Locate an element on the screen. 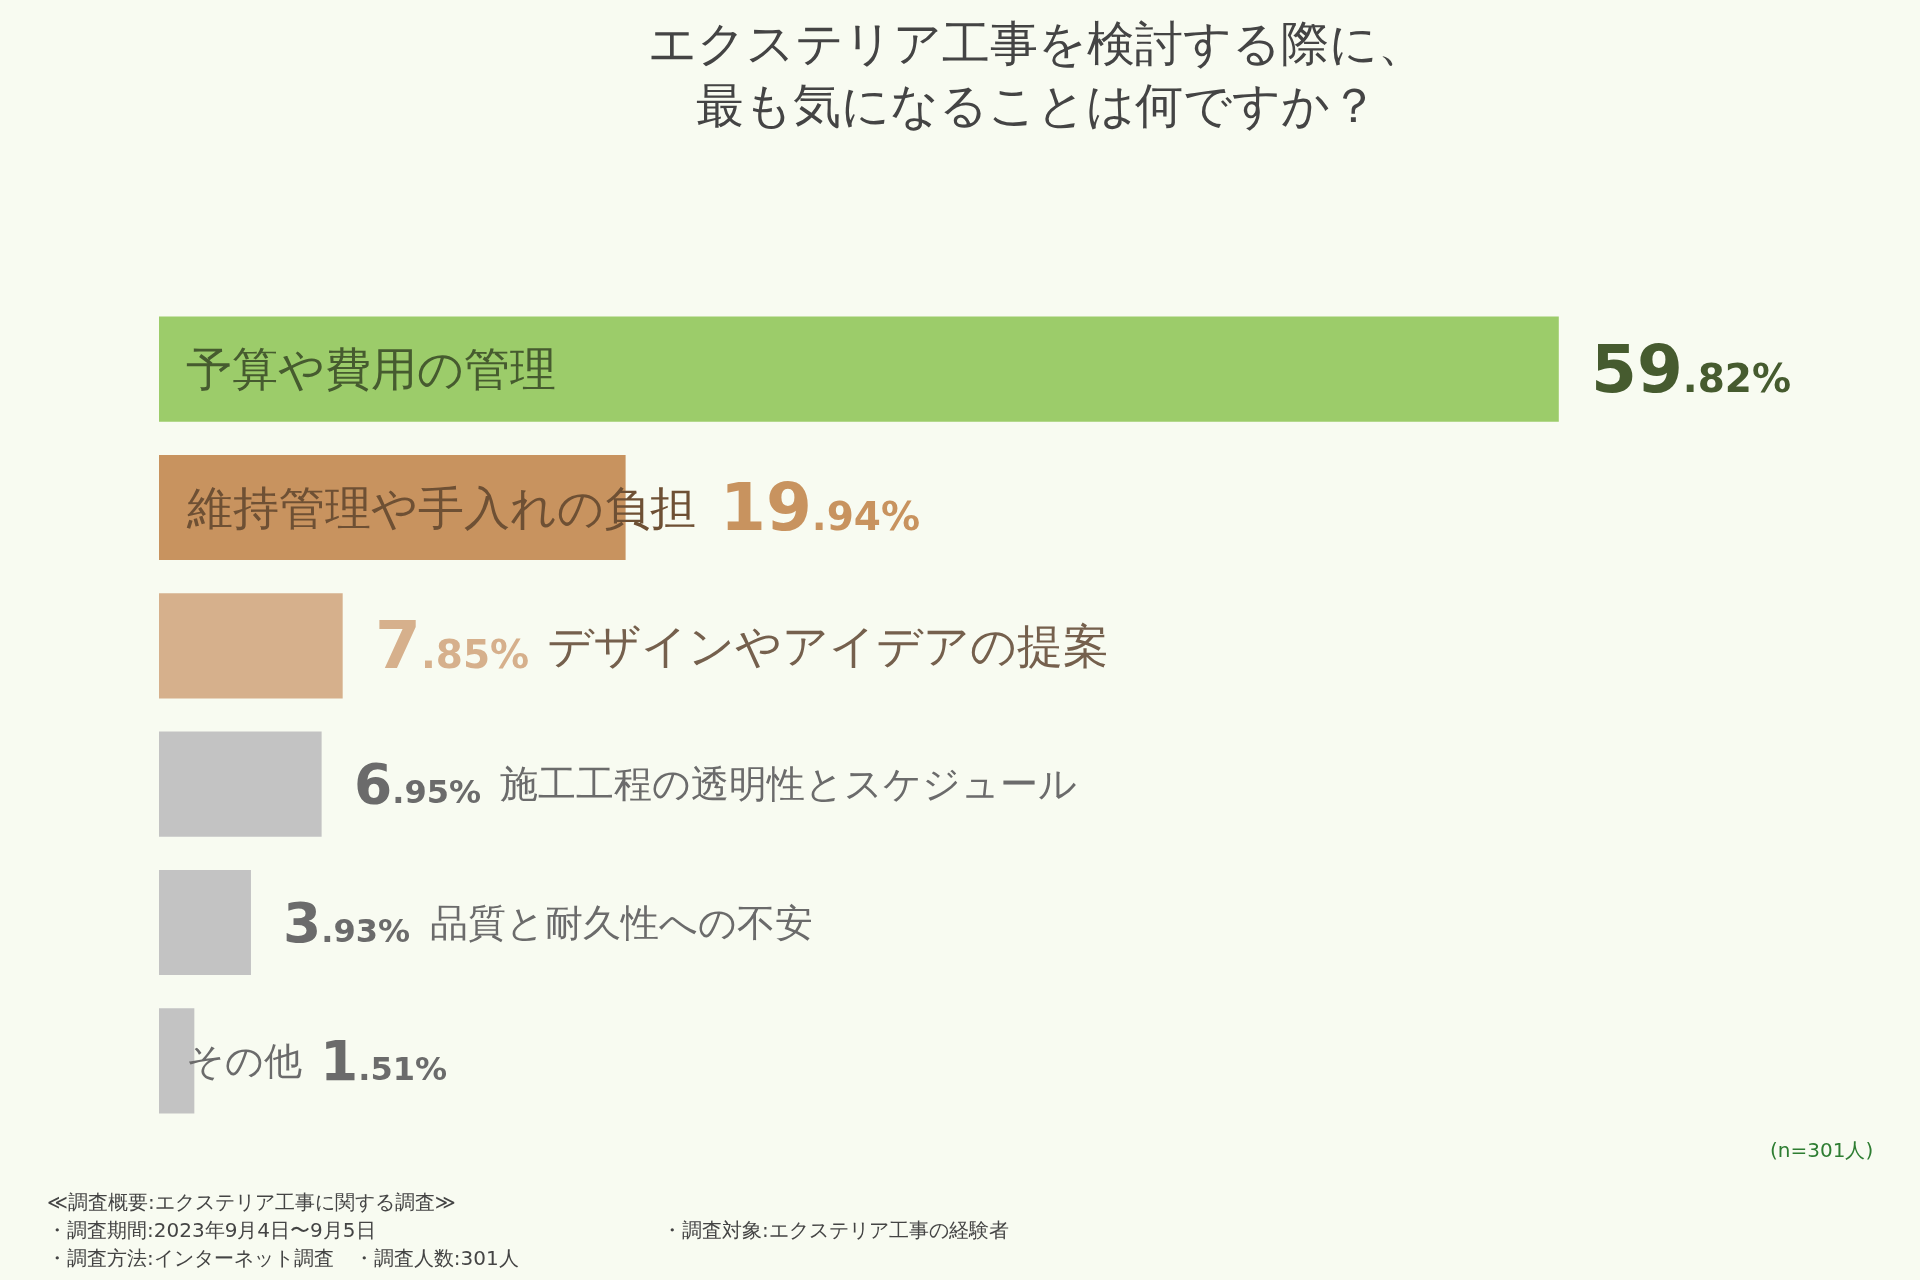 This screenshot has height=1280, width=1920. data-label: 7.85% is located at coordinates (452, 645).